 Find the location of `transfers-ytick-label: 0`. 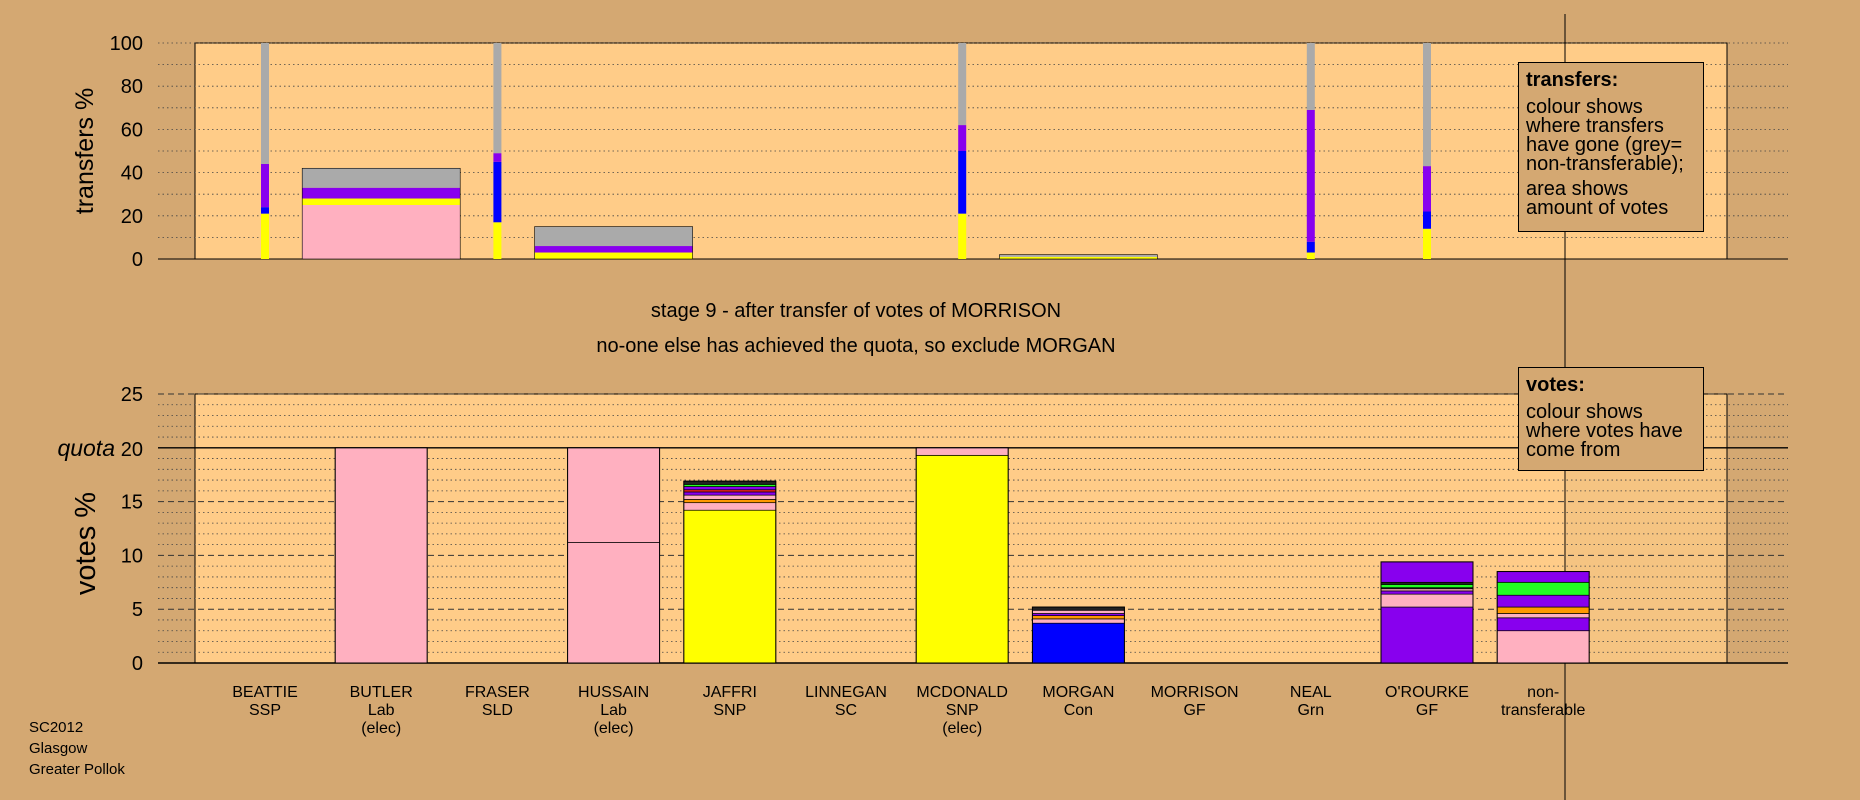

transfers-ytick-label: 0 is located at coordinates (137, 260).